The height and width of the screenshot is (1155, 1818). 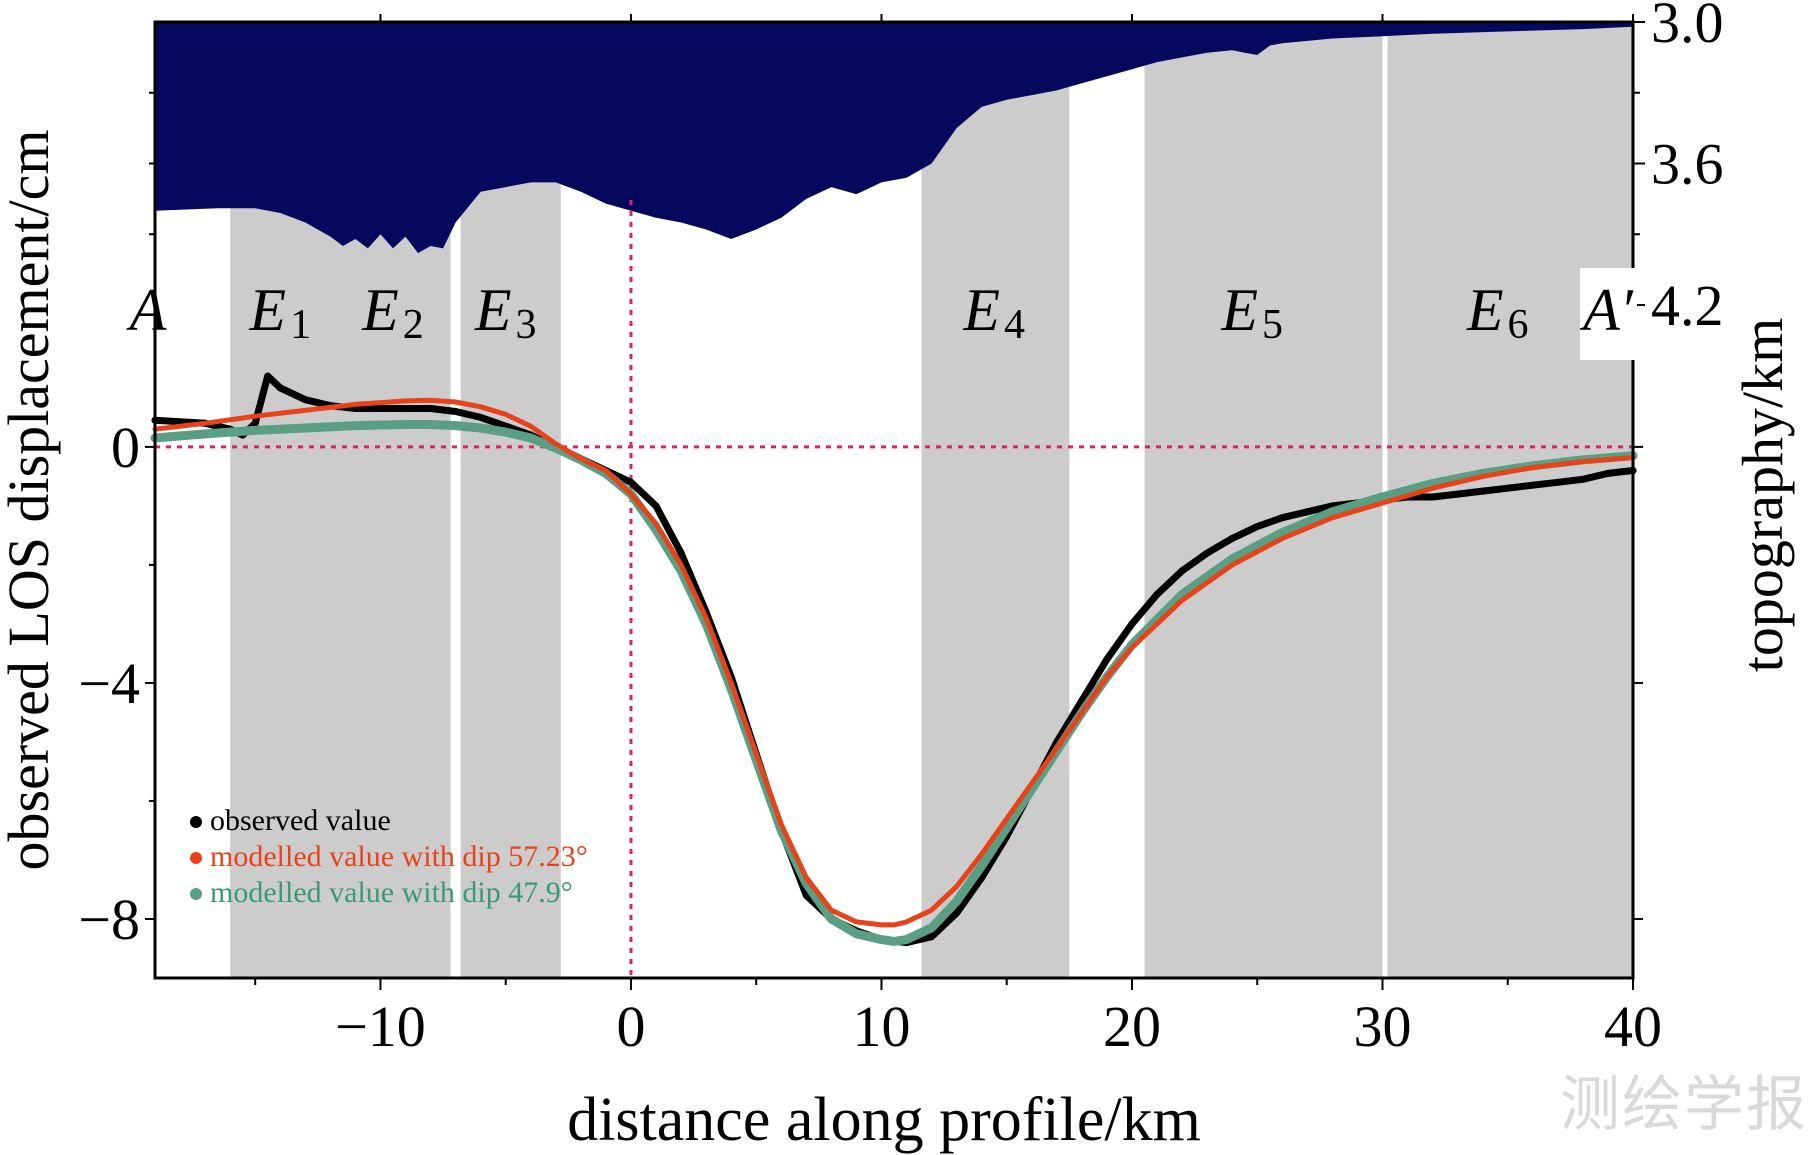 I want to click on endpoint-left-label: A, so click(x=146, y=310).